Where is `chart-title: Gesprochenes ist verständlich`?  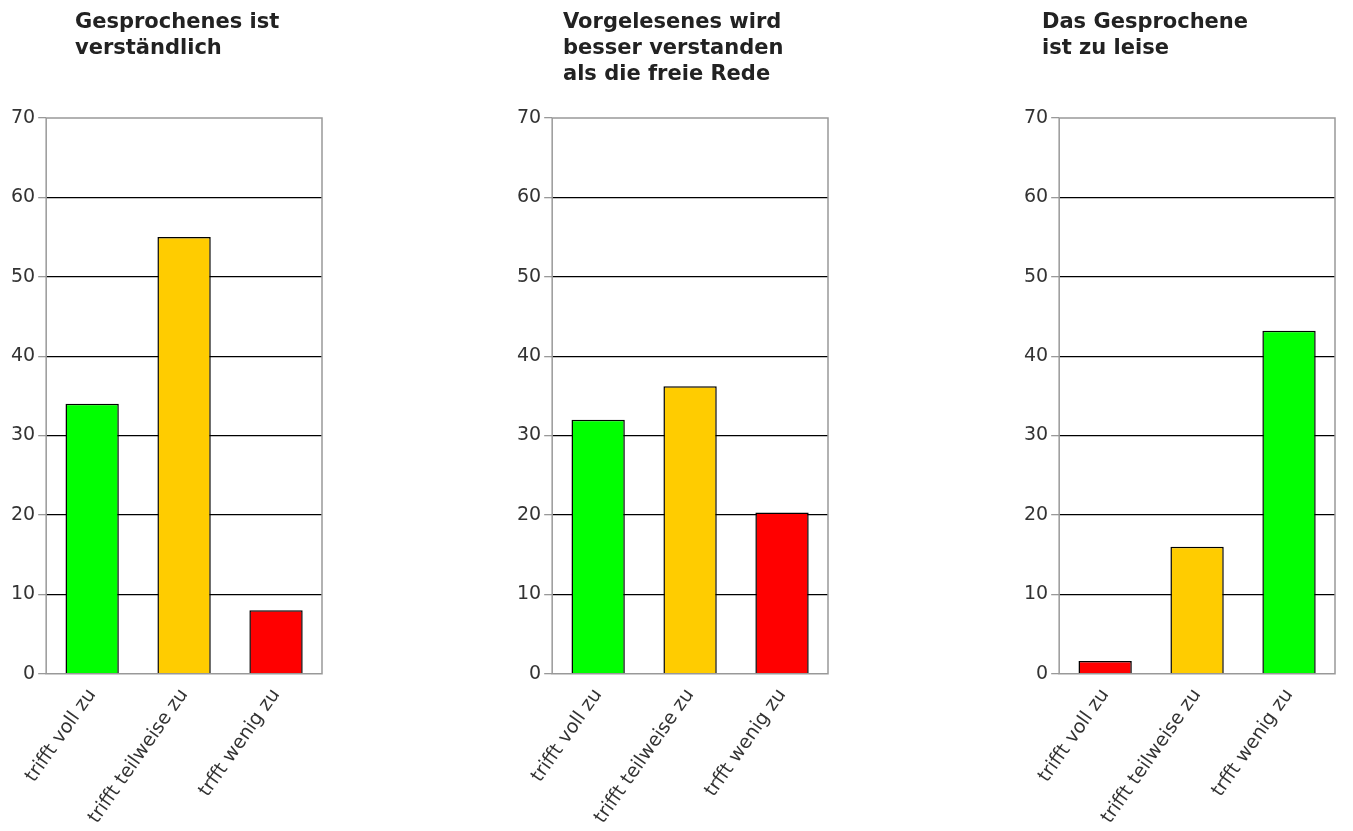
chart-title: Gesprochenes ist verständlich is located at coordinates (177, 34).